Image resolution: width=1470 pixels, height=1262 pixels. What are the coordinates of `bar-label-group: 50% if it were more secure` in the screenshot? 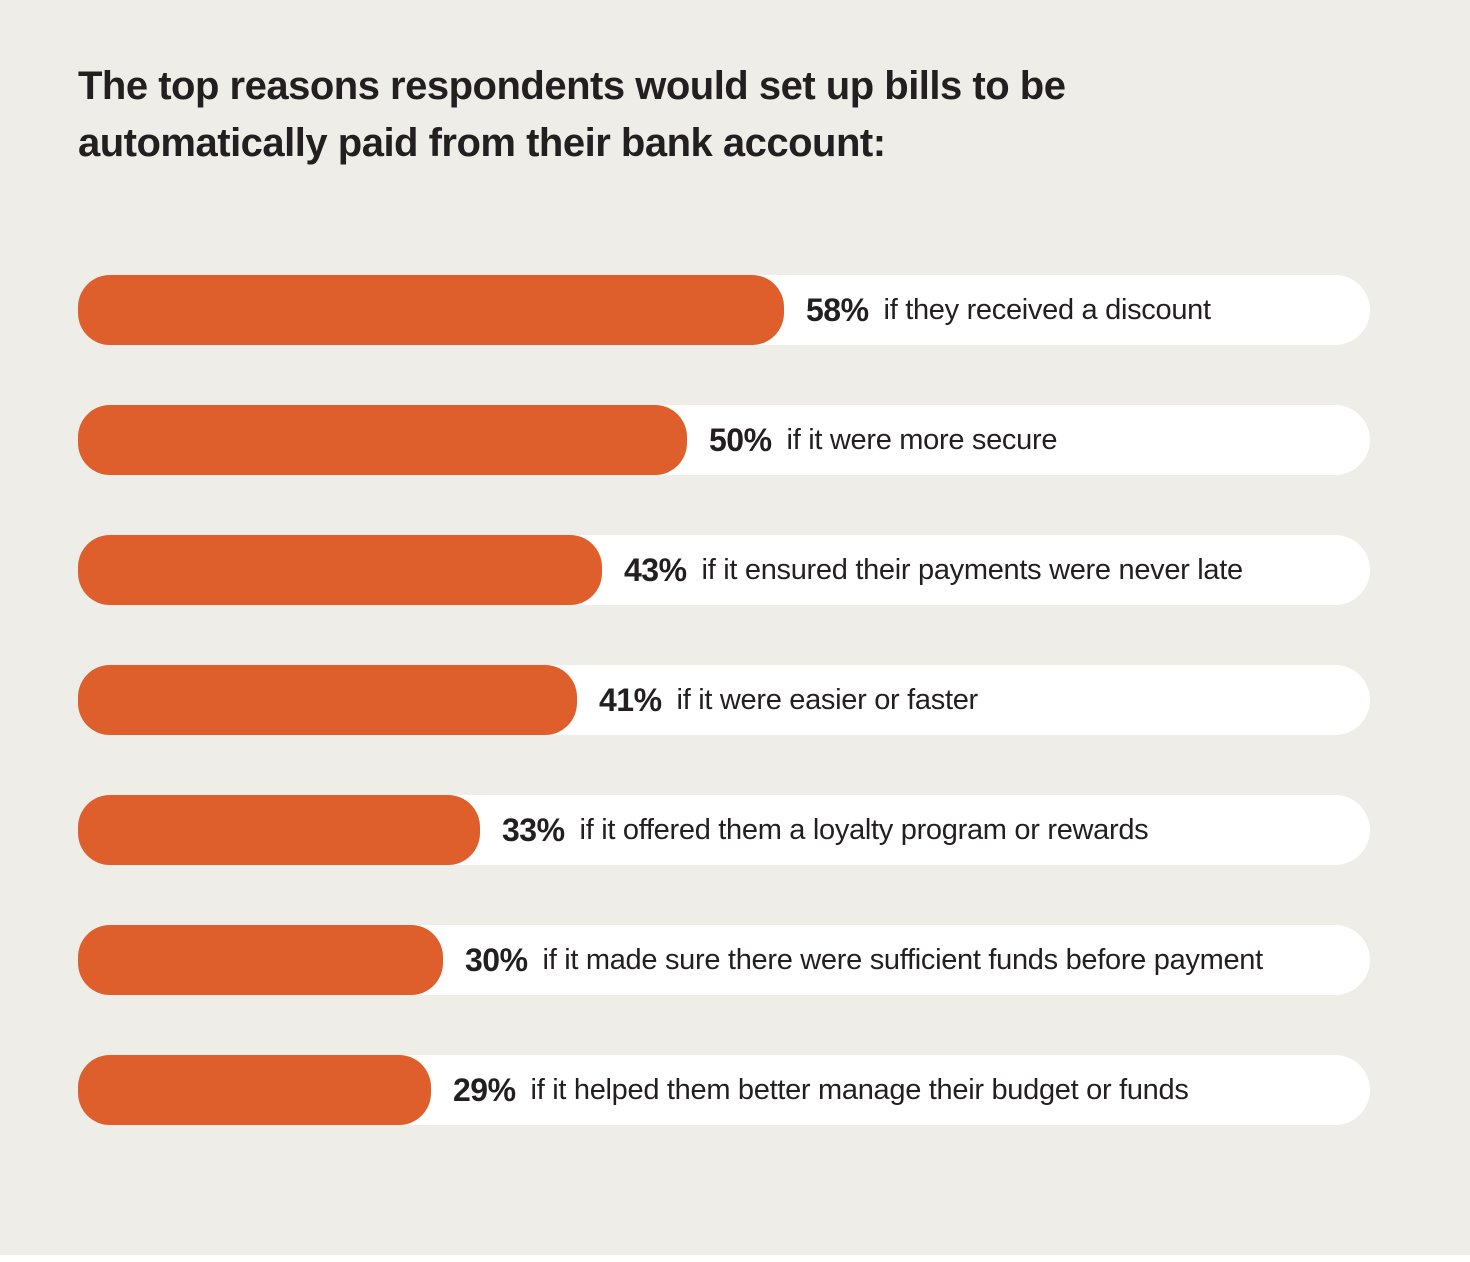 It's located at (883, 440).